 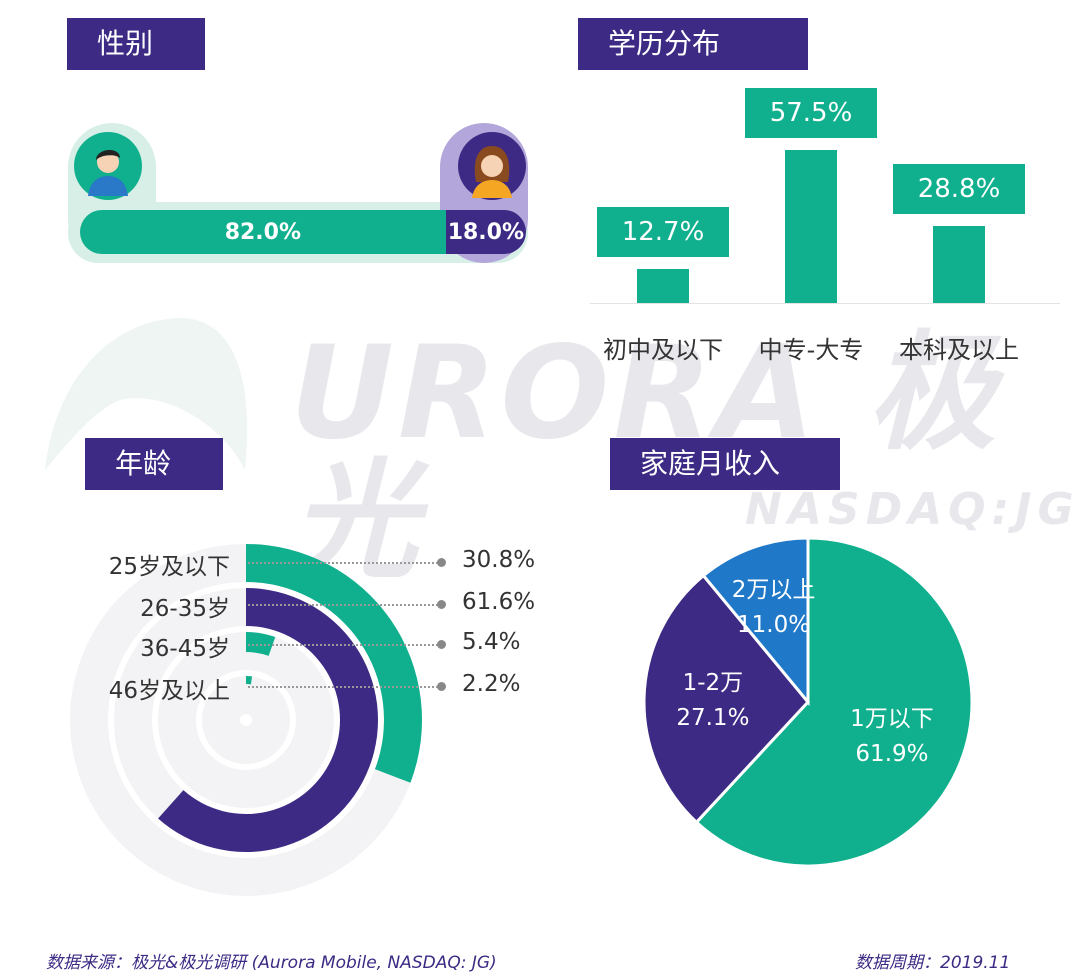 What do you see at coordinates (773, 590) in the screenshot?
I see `income-category-label: 2万以上` at bounding box center [773, 590].